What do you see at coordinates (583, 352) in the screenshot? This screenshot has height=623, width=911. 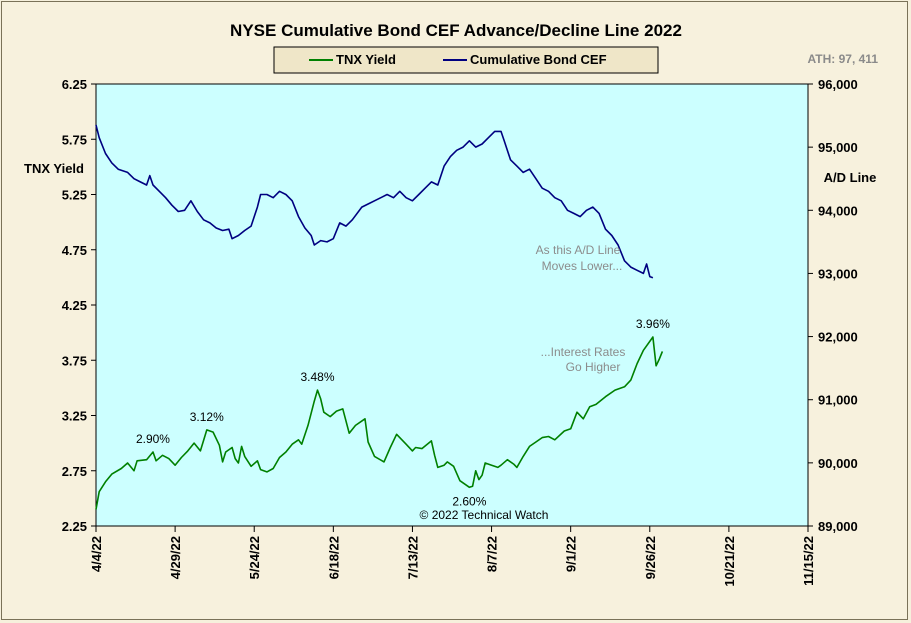 I see `note-interest-1: ...Interest Rates` at bounding box center [583, 352].